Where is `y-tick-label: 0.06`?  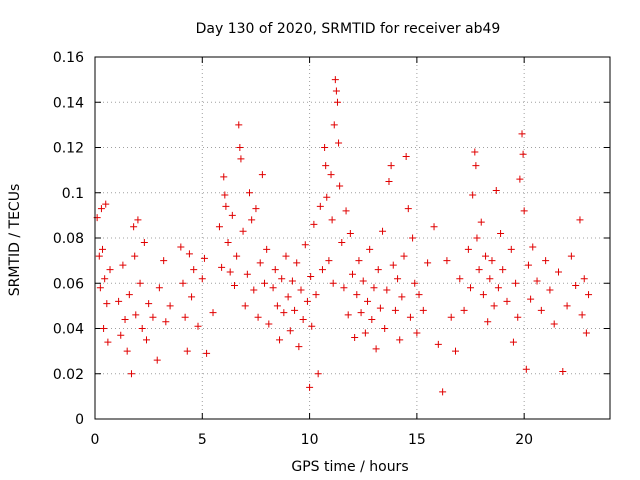
y-tick-label: 0.06 is located at coordinates (68, 284).